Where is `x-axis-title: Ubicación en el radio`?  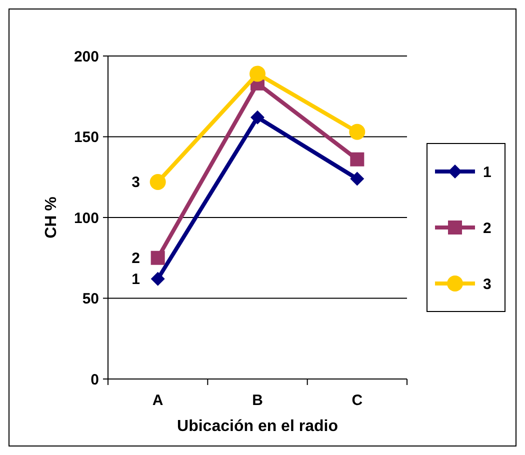 x-axis-title: Ubicación en el radio is located at coordinates (257, 426).